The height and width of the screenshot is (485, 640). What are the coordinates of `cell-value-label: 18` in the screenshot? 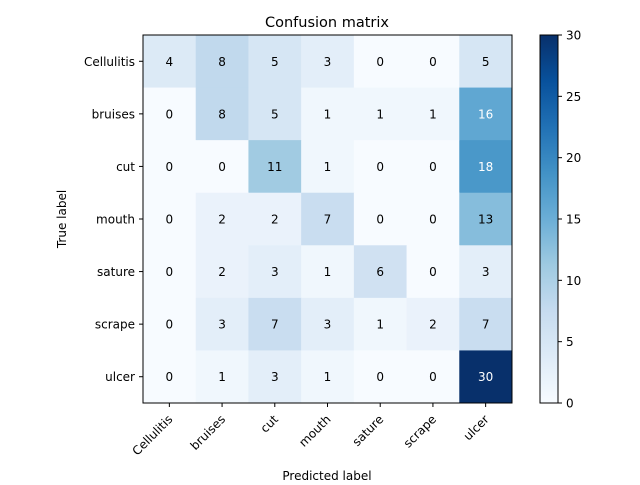 It's located at (485, 167).